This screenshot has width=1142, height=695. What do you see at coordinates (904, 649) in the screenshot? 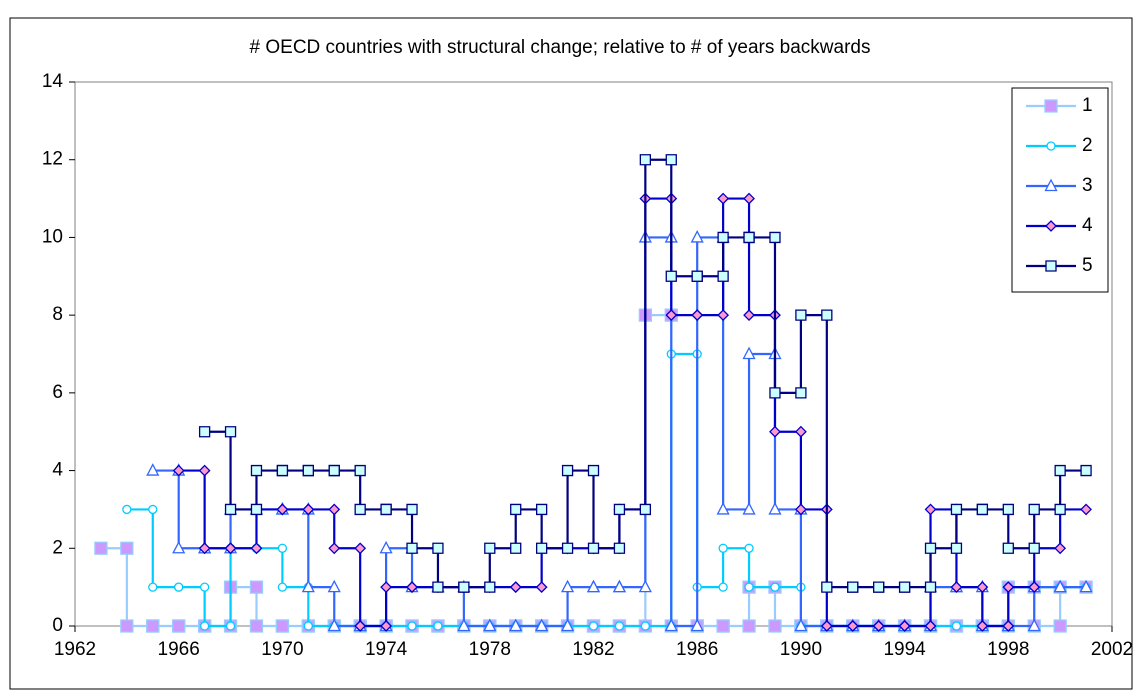
I see `x-tick-label: 1994` at bounding box center [904, 649].